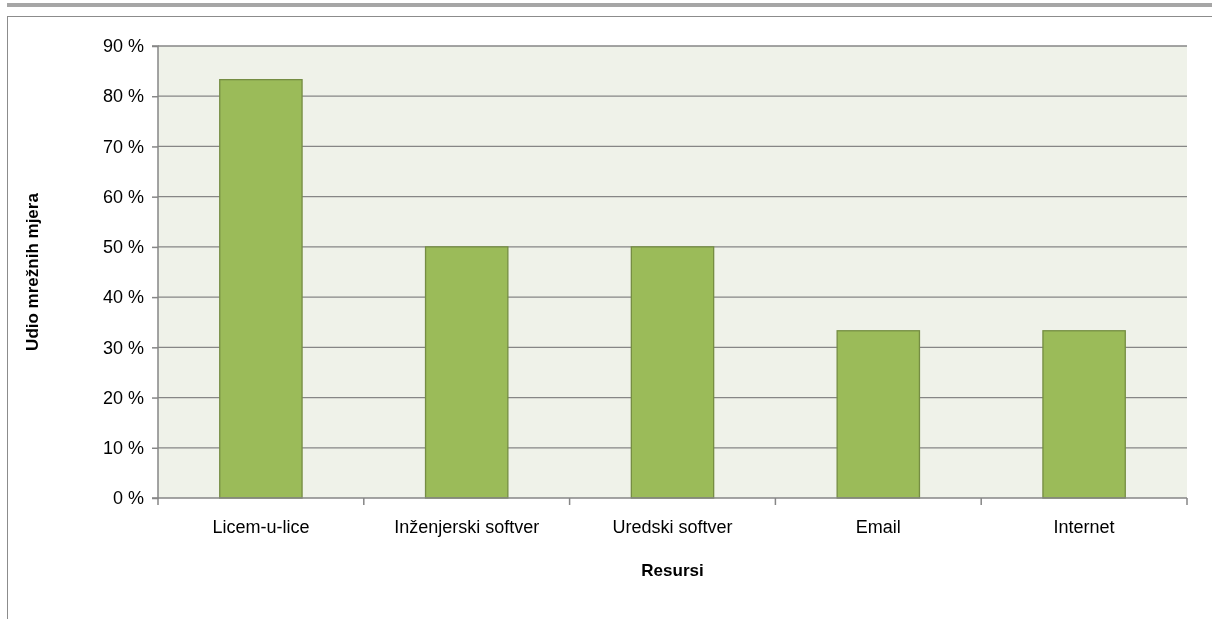  What do you see at coordinates (878, 526) in the screenshot?
I see `x-tick-label: Email` at bounding box center [878, 526].